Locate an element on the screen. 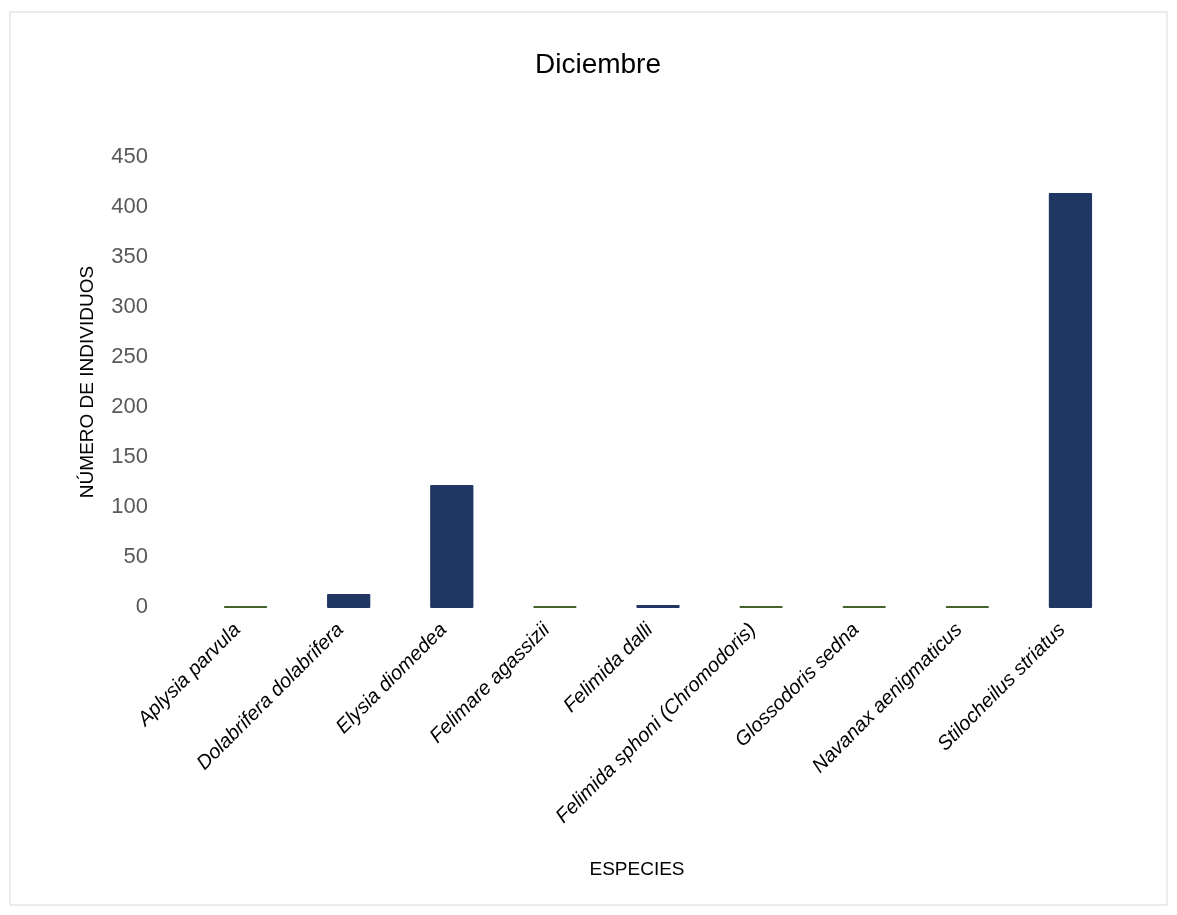 This screenshot has height=915, width=1177. chart-title: Diciembre is located at coordinates (598, 64).